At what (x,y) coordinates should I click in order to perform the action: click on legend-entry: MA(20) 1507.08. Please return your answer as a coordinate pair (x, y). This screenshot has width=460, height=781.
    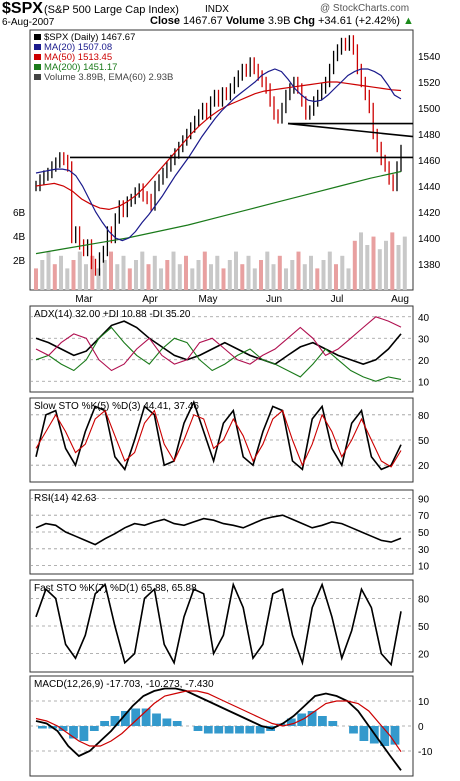
    Looking at the image, I should click on (78, 47).